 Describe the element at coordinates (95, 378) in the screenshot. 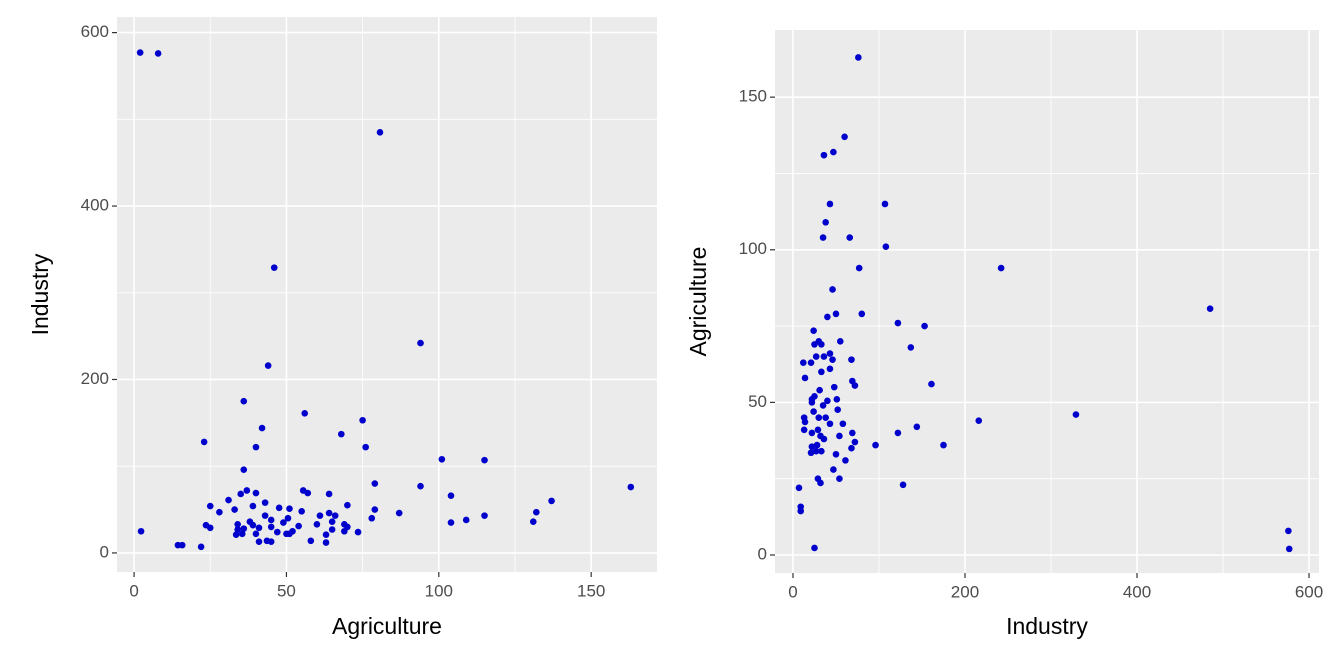

I see `y-tick-label: 200` at that location.